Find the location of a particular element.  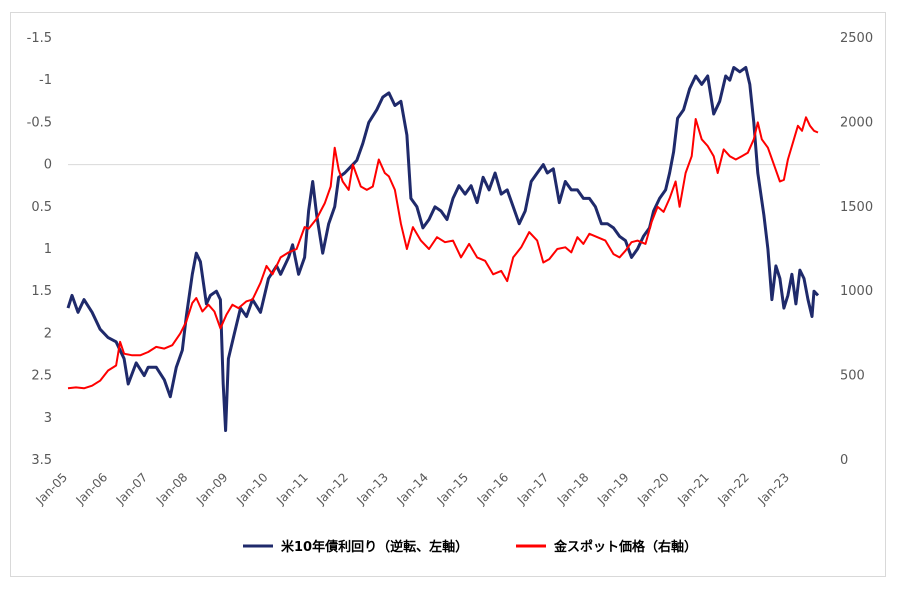

left-tick-label: 1 is located at coordinates (48, 249).